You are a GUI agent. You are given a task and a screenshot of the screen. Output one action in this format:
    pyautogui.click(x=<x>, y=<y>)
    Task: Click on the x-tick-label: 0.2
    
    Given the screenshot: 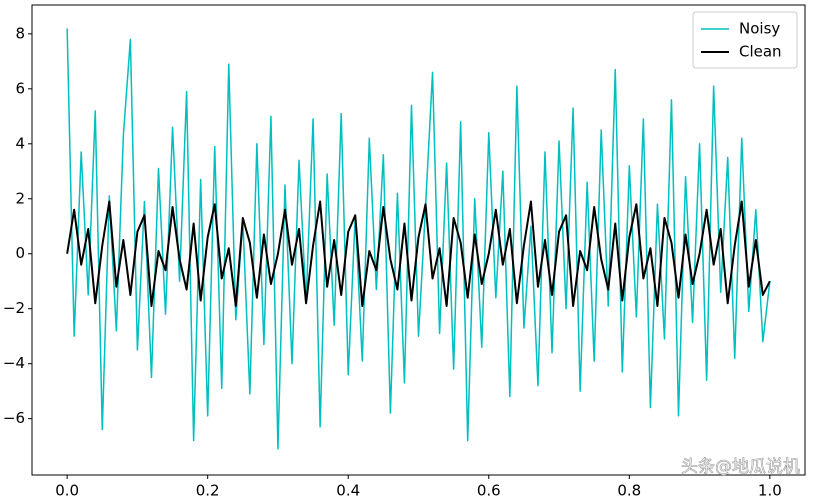 What is the action you would take?
    pyautogui.click(x=208, y=491)
    